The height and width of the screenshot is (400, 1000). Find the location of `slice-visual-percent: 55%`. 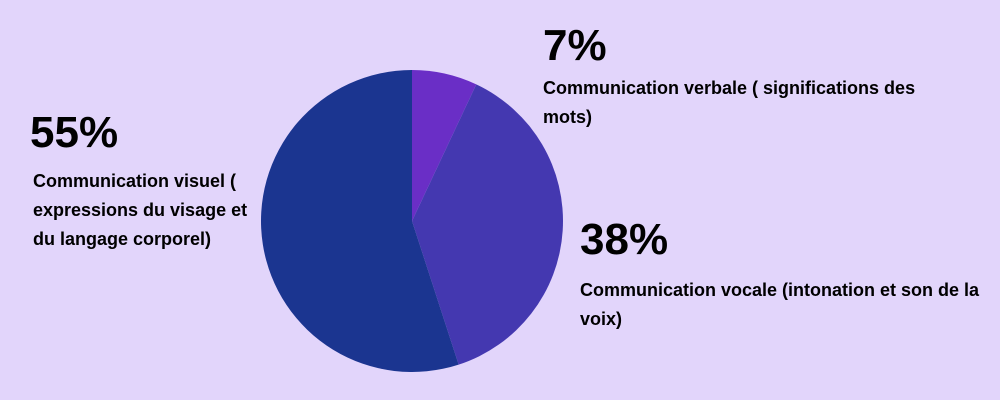

slice-visual-percent: 55% is located at coordinates (74, 132).